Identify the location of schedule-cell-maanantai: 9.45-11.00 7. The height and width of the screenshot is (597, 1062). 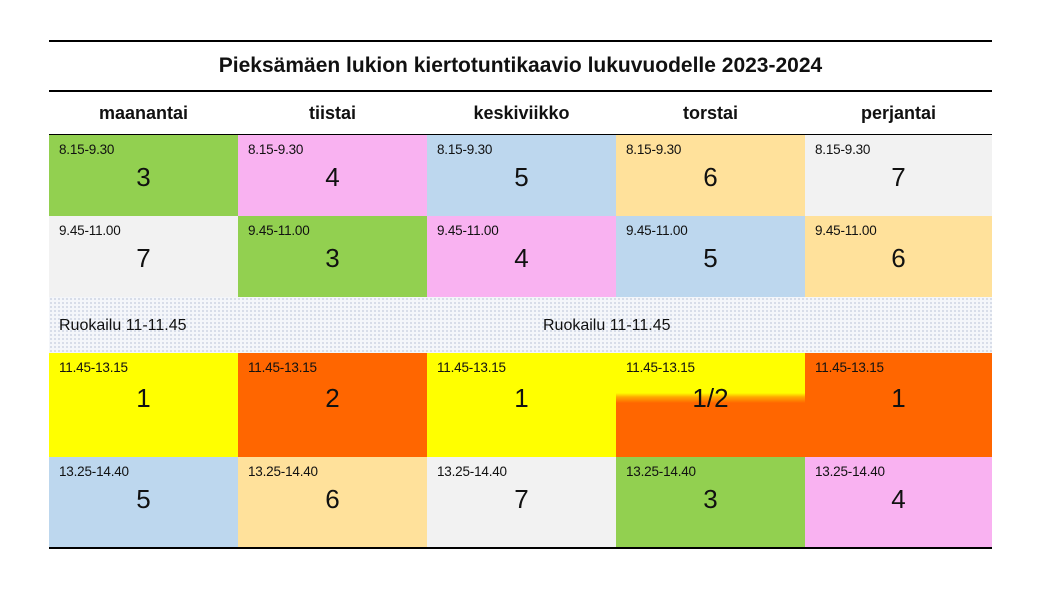
(143, 256).